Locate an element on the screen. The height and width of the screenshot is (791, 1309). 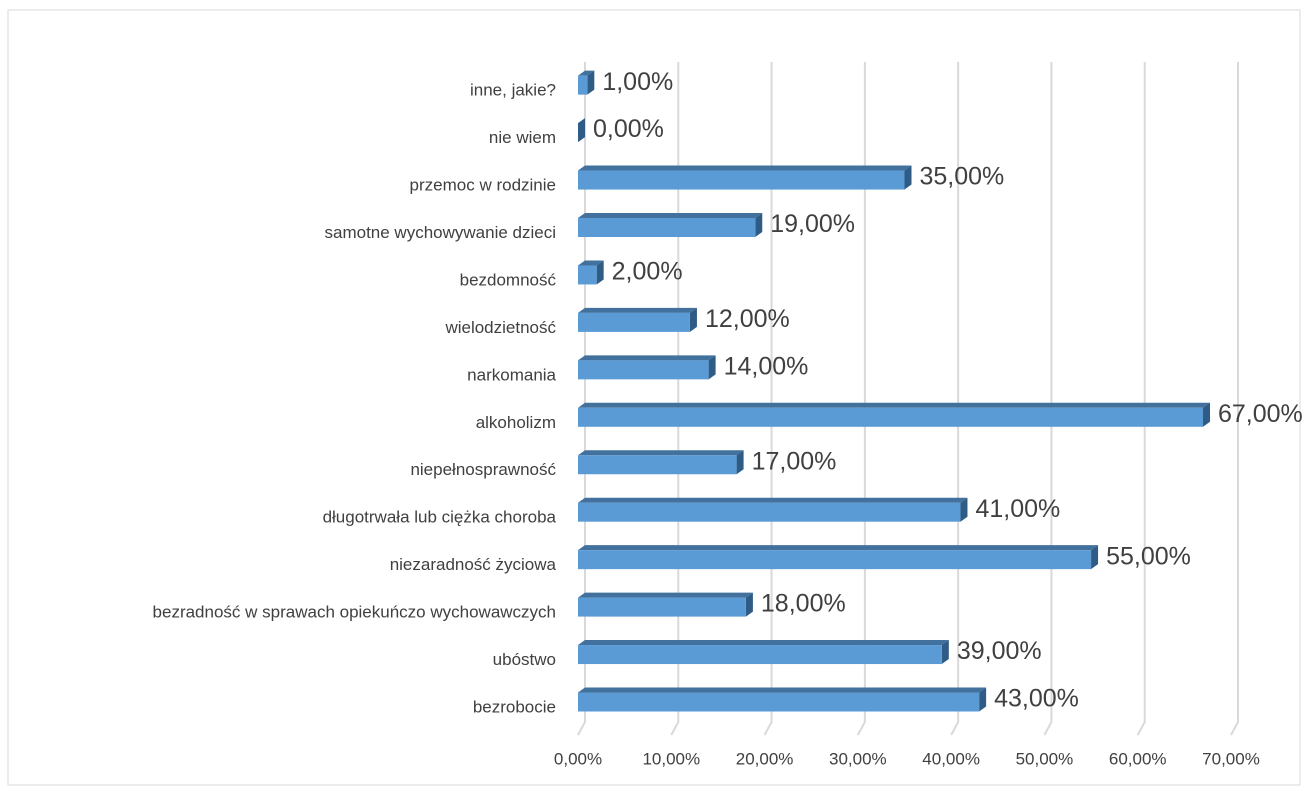
data-label: 1,00% is located at coordinates (637, 82).